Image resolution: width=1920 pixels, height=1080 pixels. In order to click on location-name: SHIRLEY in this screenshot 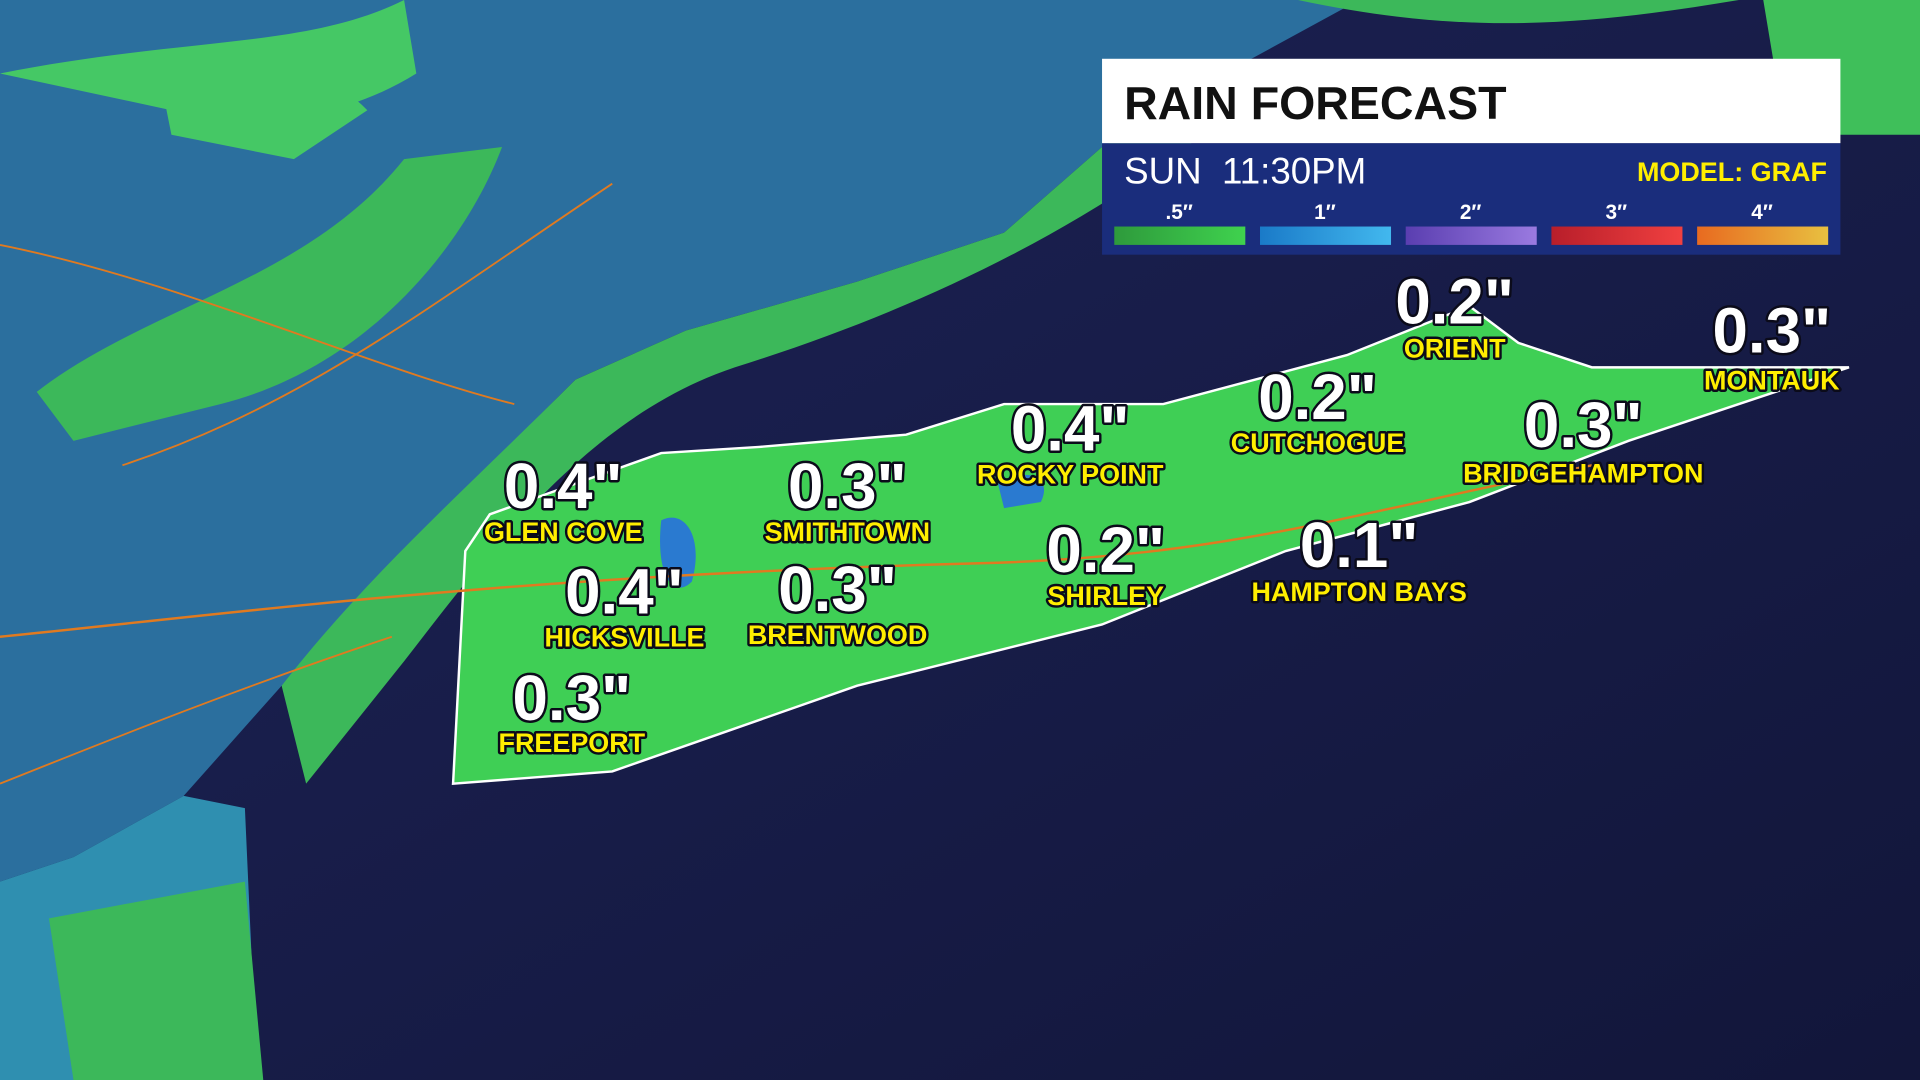, I will do `click(1105, 596)`.